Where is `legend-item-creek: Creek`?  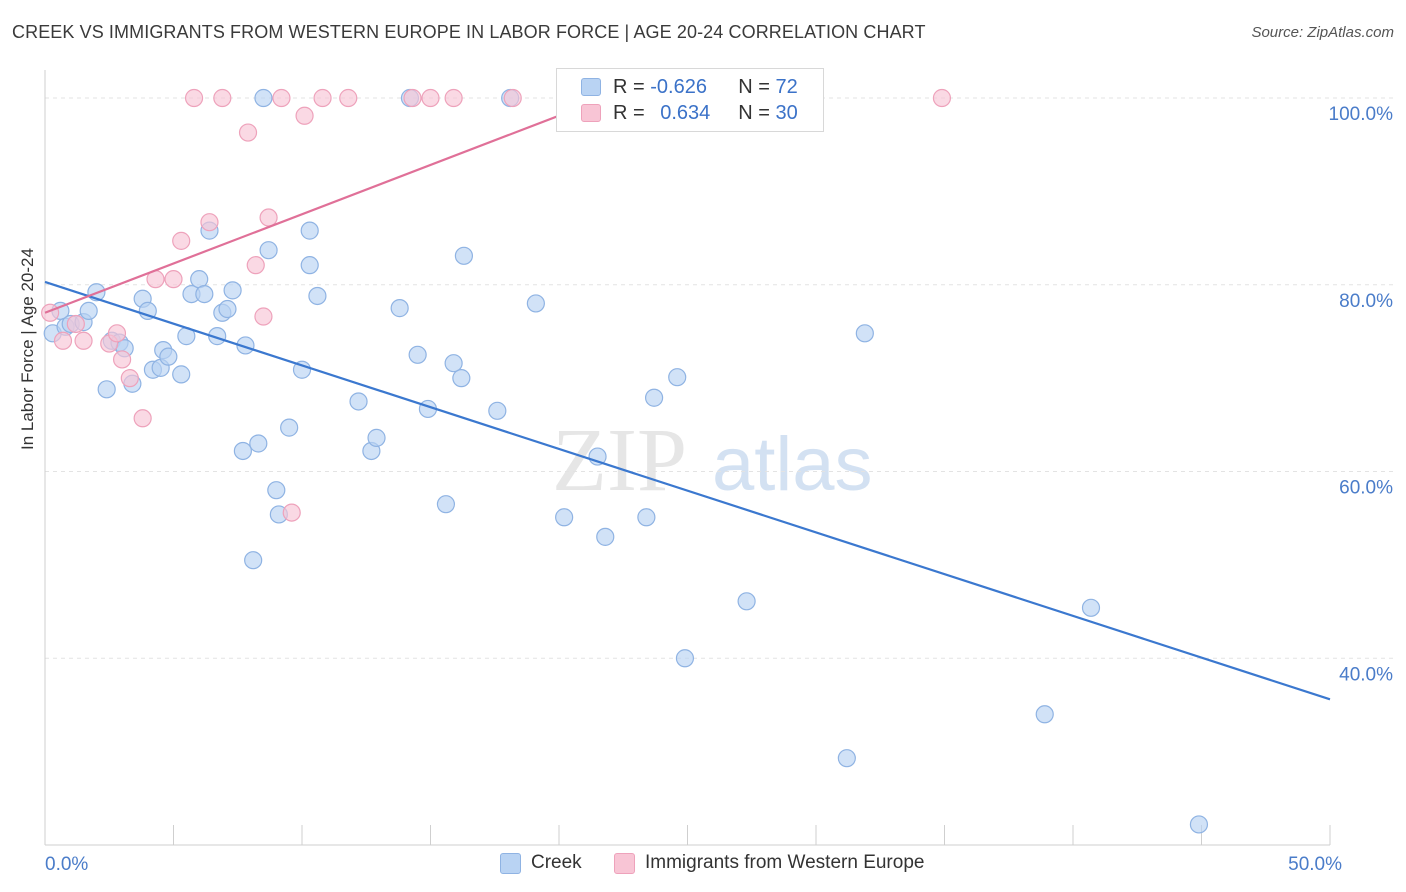 legend-item-creek: Creek is located at coordinates (541, 863).